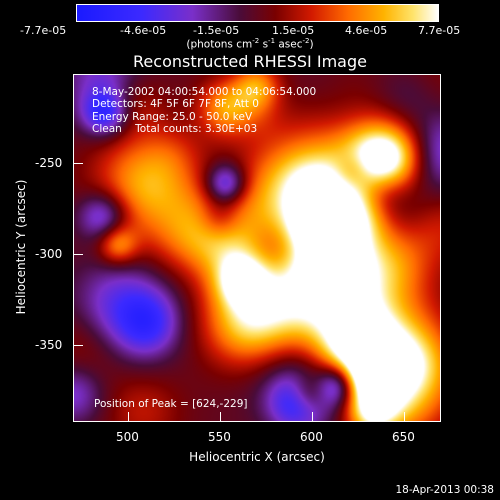 Image resolution: width=500 pixels, height=500 pixels. Describe the element at coordinates (172, 116) in the screenshot. I see `annotation-energy-range: Energy Range: 25.0 - 50.0 keV` at that location.